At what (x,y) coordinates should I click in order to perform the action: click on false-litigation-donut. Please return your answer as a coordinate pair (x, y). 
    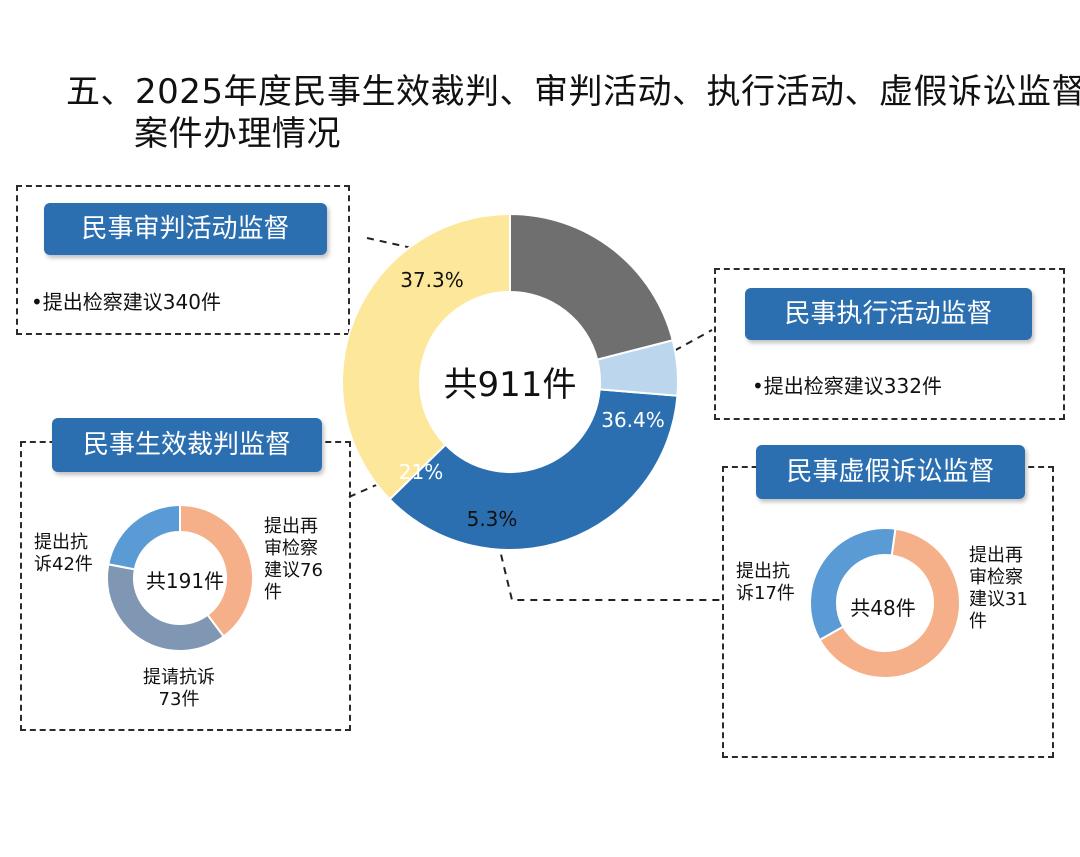
    Looking at the image, I should click on (885, 603).